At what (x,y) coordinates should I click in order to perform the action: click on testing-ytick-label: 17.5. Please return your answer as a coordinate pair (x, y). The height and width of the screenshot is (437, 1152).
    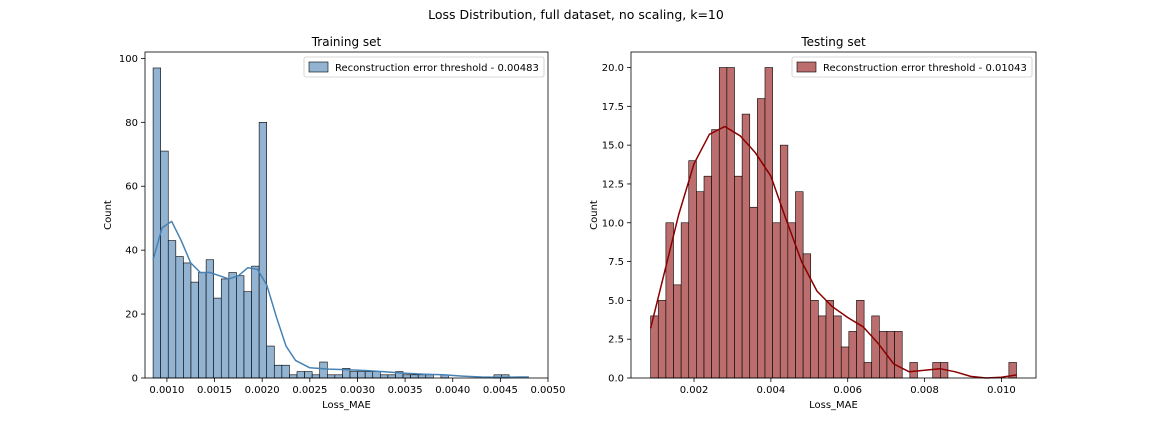
    Looking at the image, I should click on (613, 107).